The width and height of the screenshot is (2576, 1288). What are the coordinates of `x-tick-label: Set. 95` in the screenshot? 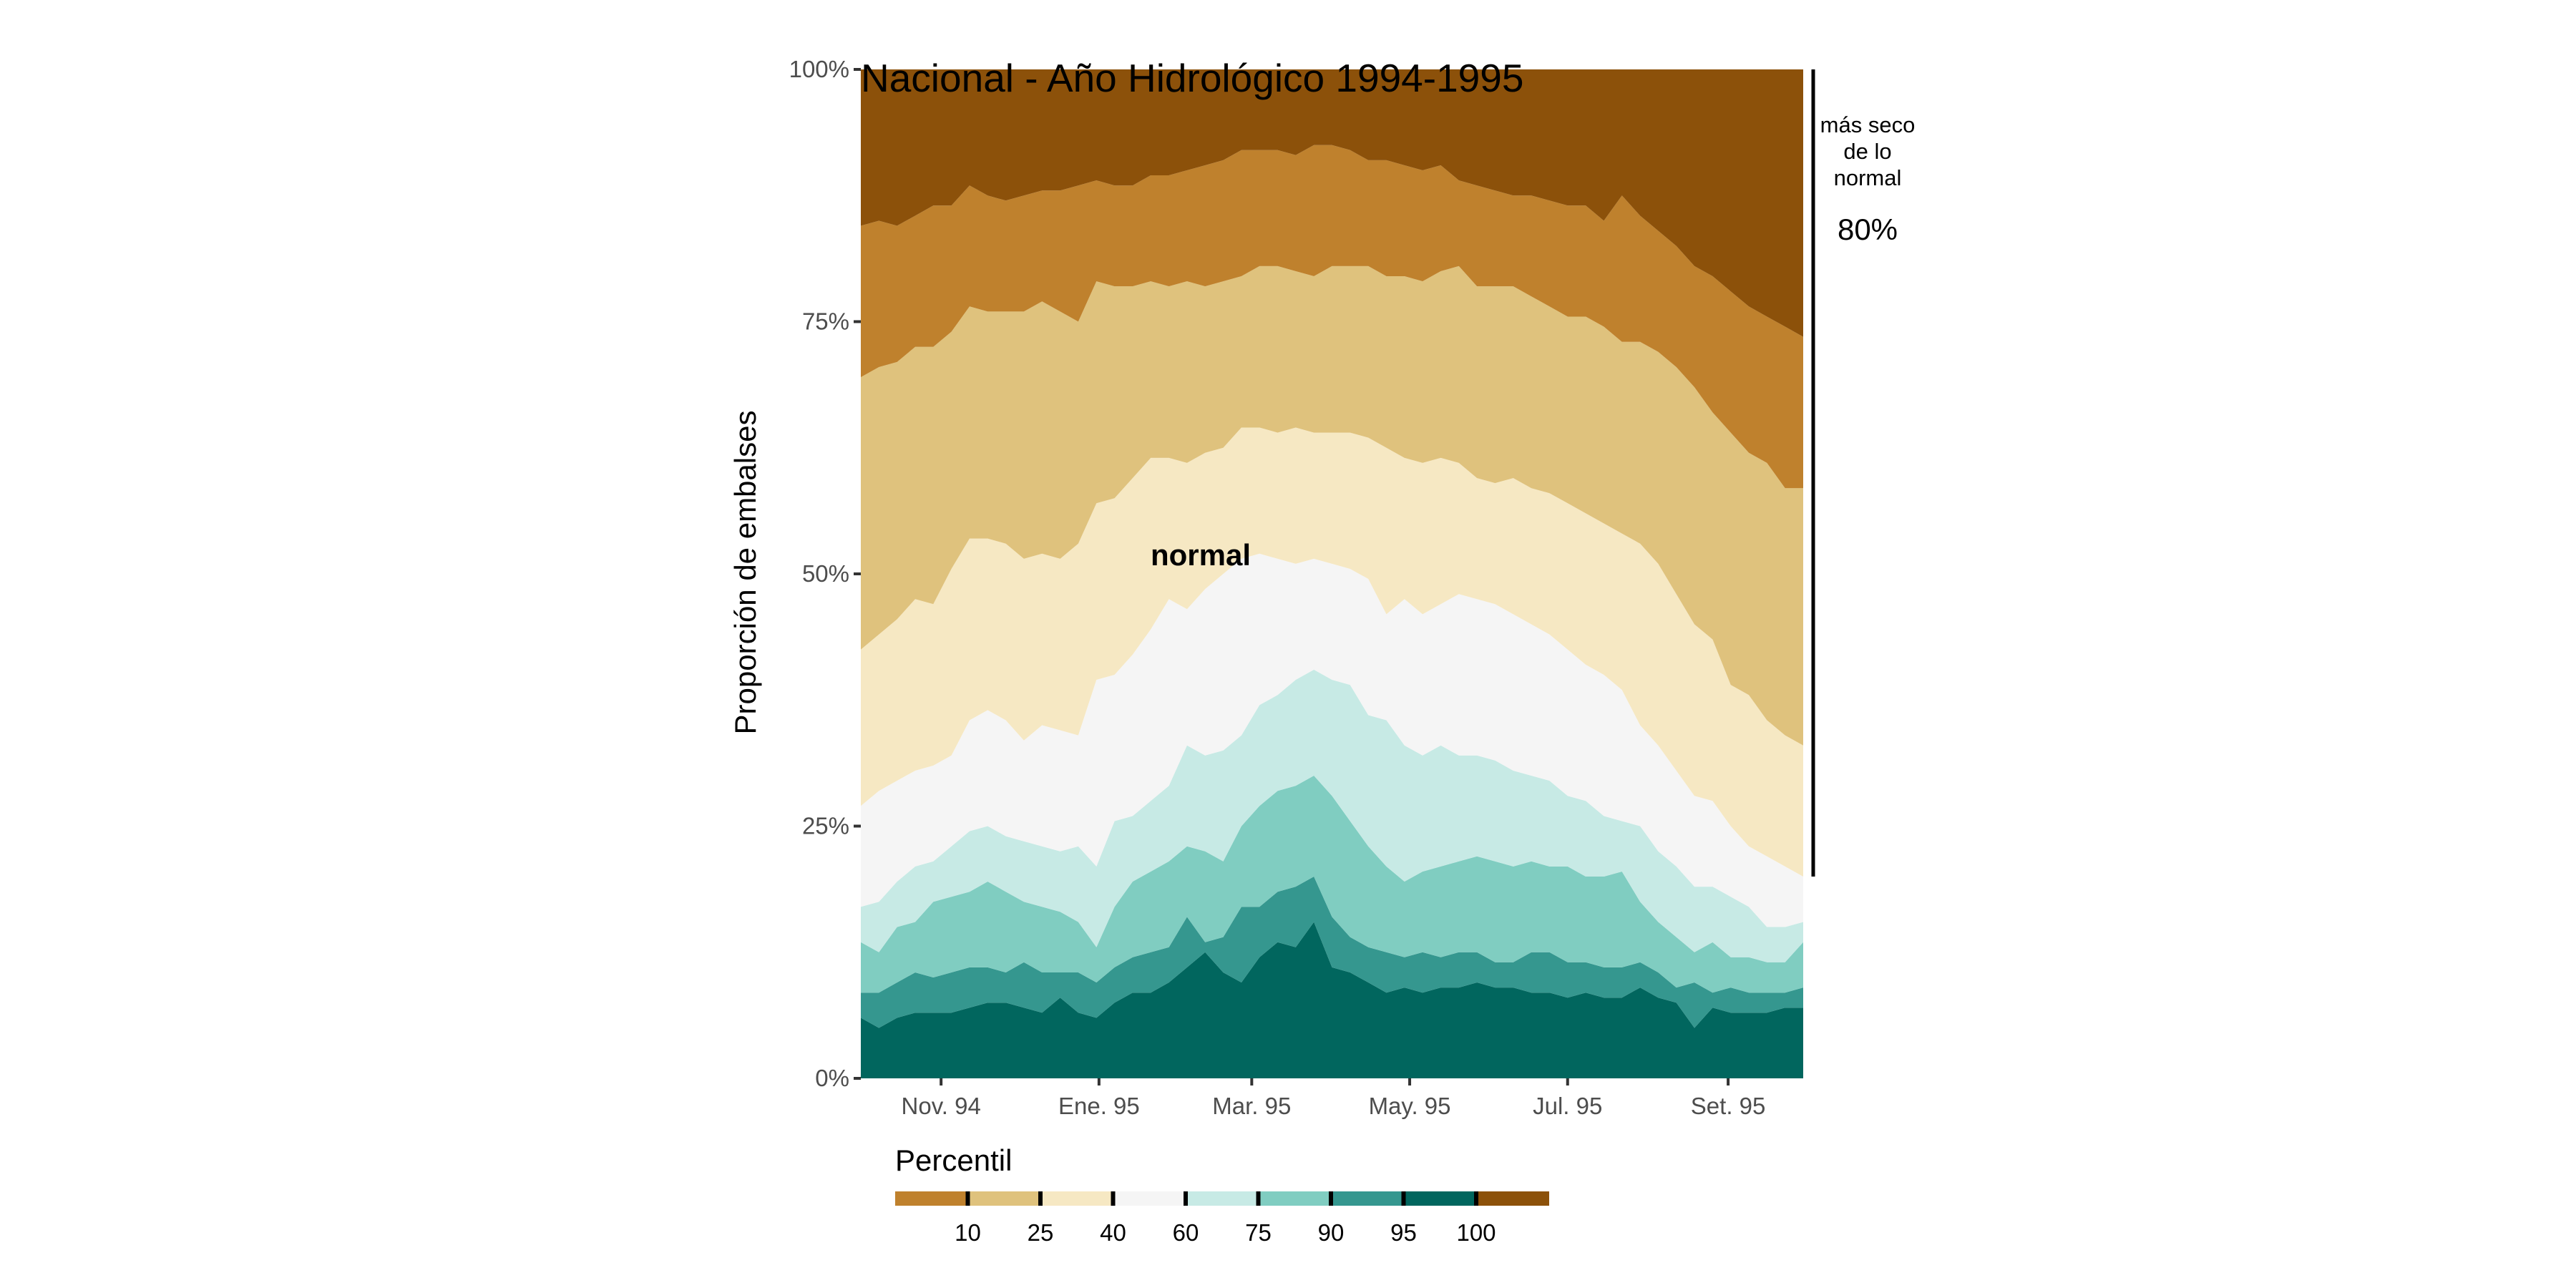 It's located at (1728, 1106).